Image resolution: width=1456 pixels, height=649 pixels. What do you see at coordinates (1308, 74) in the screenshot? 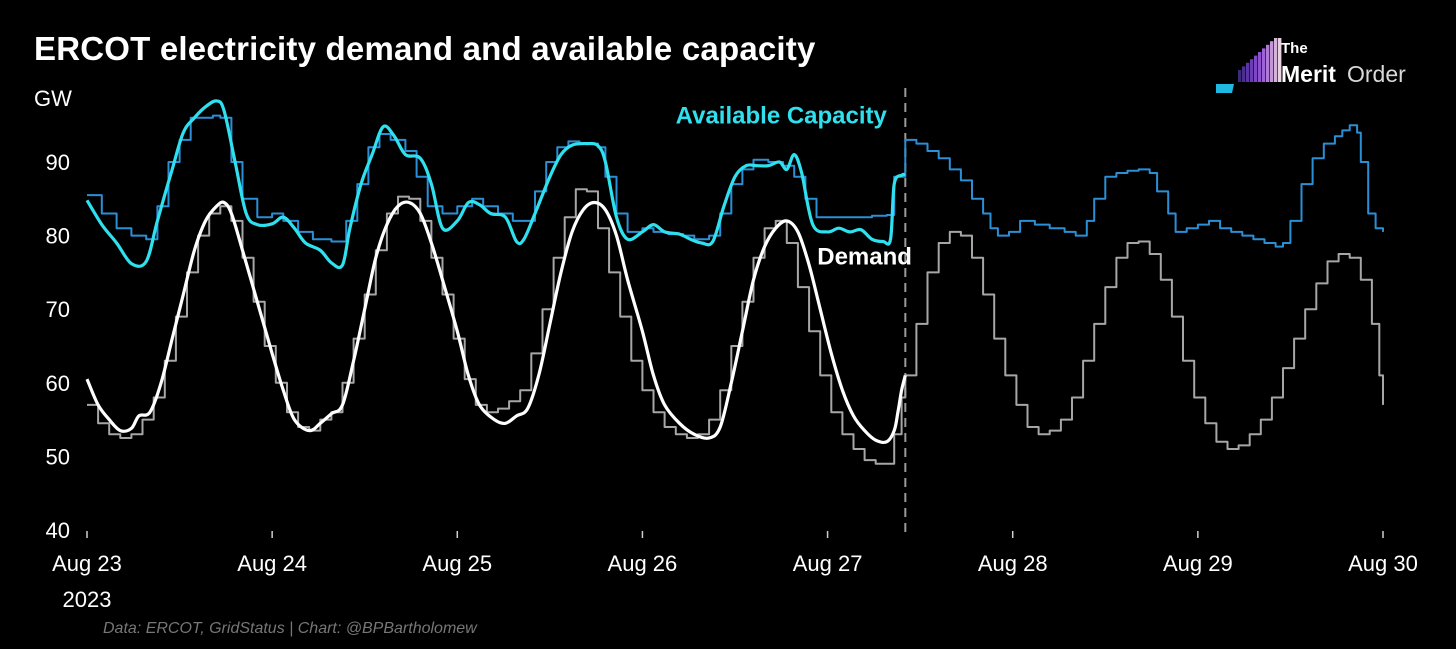
I see `logo-text-merit: Merit` at bounding box center [1308, 74].